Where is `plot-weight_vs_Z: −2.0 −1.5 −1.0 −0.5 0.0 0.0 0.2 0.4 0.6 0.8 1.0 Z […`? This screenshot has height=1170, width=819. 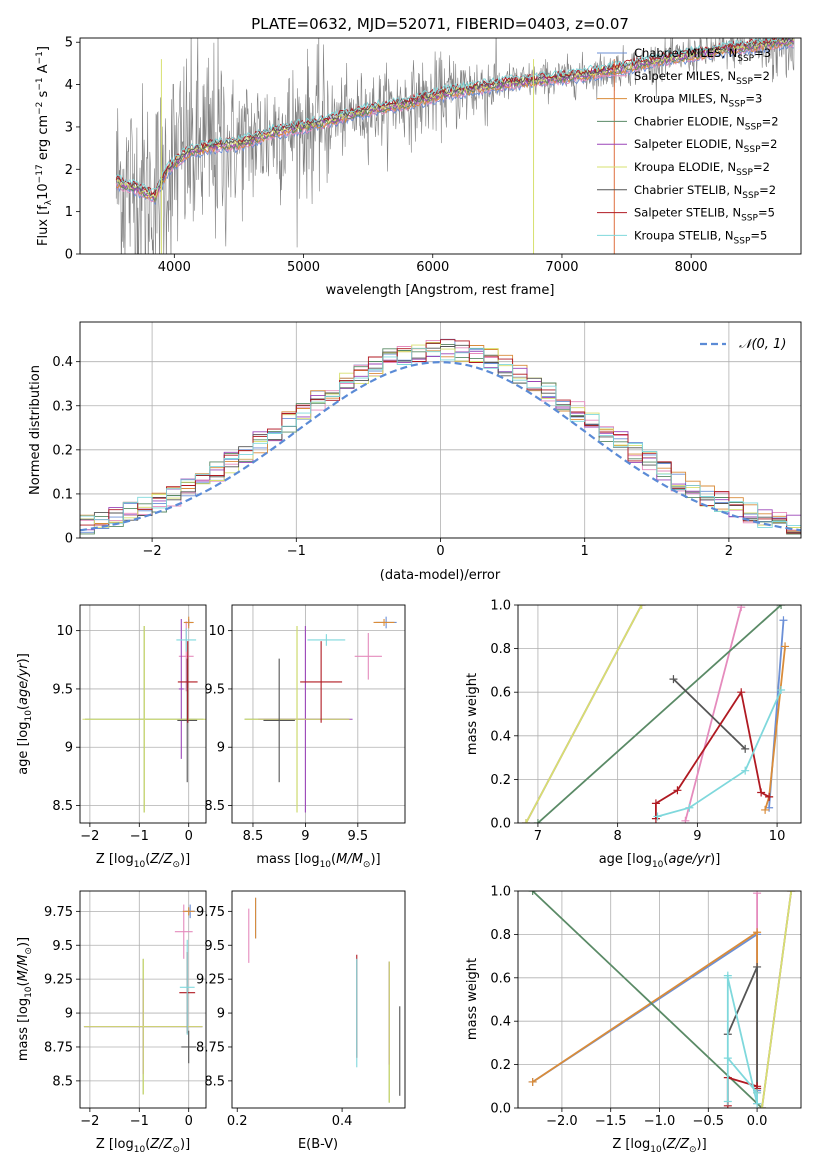
plot-weight_vs_Z: −2.0 −1.5 −1.0 −0.5 0.0 0.0 0.2 0.4 0.6 0.8 1.0 Z [… is located at coordinates (633, 1020).